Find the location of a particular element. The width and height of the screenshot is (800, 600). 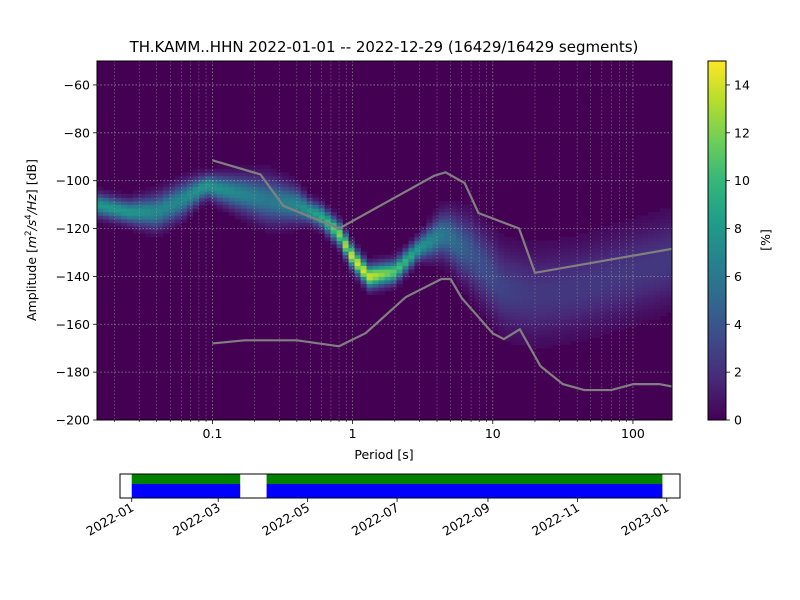

timeline-tick-label: 2023-01 is located at coordinates (645, 519).